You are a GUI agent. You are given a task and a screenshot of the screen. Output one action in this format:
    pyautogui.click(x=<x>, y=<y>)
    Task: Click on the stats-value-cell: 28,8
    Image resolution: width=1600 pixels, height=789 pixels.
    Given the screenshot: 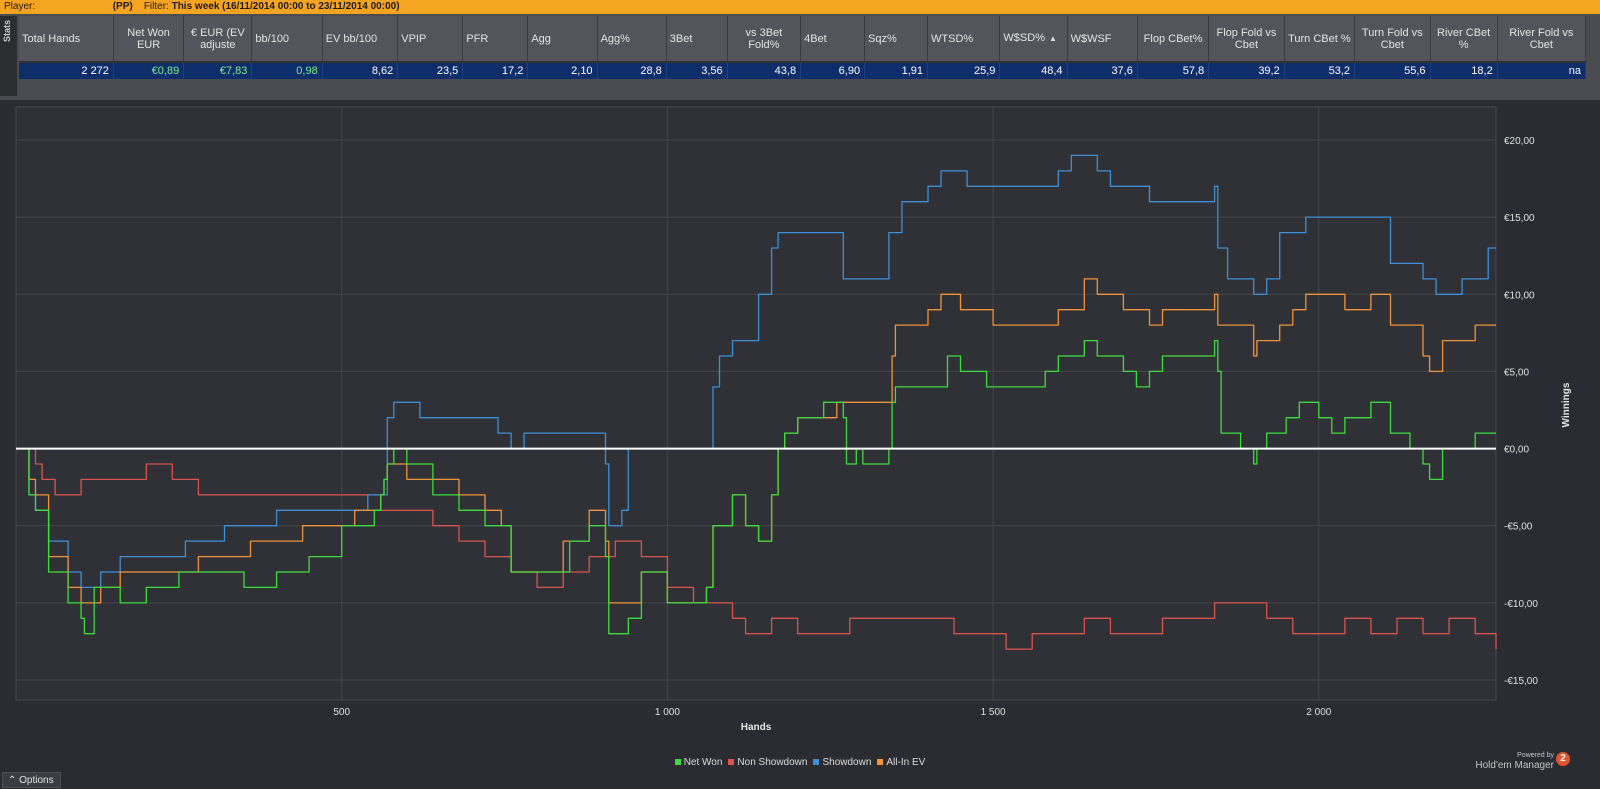 What is the action you would take?
    pyautogui.click(x=632, y=70)
    